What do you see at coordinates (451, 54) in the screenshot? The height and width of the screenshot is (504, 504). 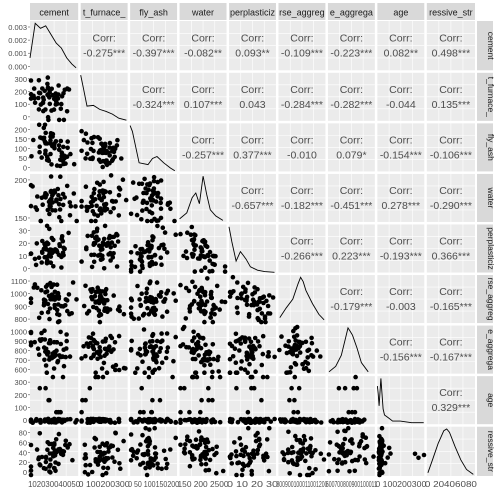 I see `corr-value: 0.498***` at bounding box center [451, 54].